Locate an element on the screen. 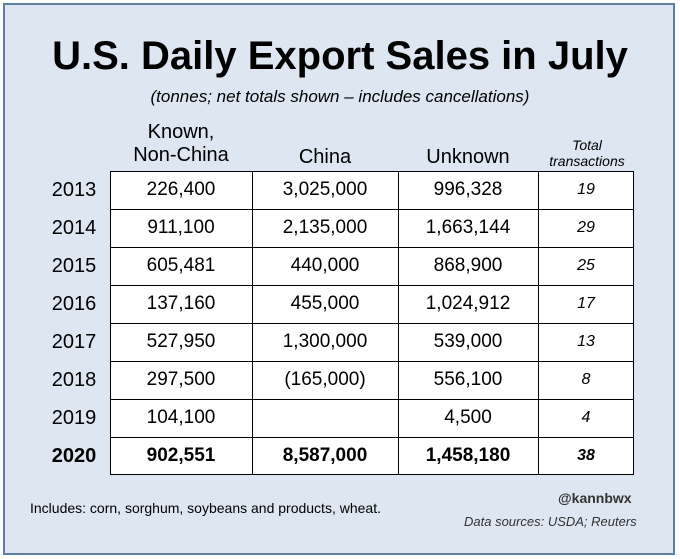 Image resolution: width=680 pixels, height=559 pixels. column-header-unknown: Unknown is located at coordinates (468, 157).